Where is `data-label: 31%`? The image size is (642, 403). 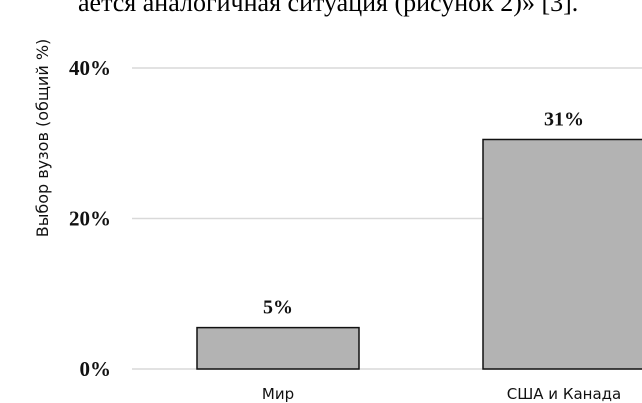
data-label: 31% is located at coordinates (564, 119).